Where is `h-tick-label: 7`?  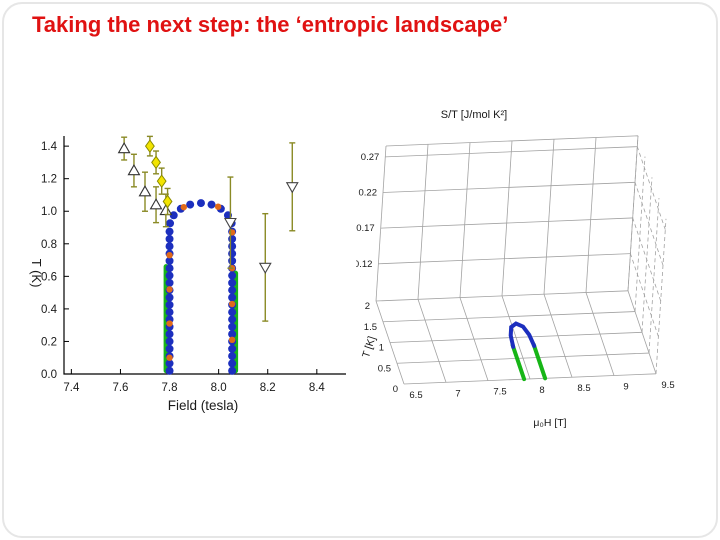 h-tick-label: 7 is located at coordinates (457, 393).